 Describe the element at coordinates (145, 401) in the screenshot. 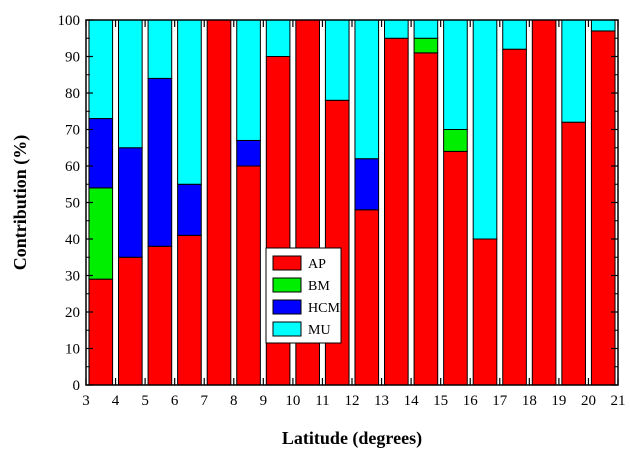

I see `x-tick-label: 5` at that location.